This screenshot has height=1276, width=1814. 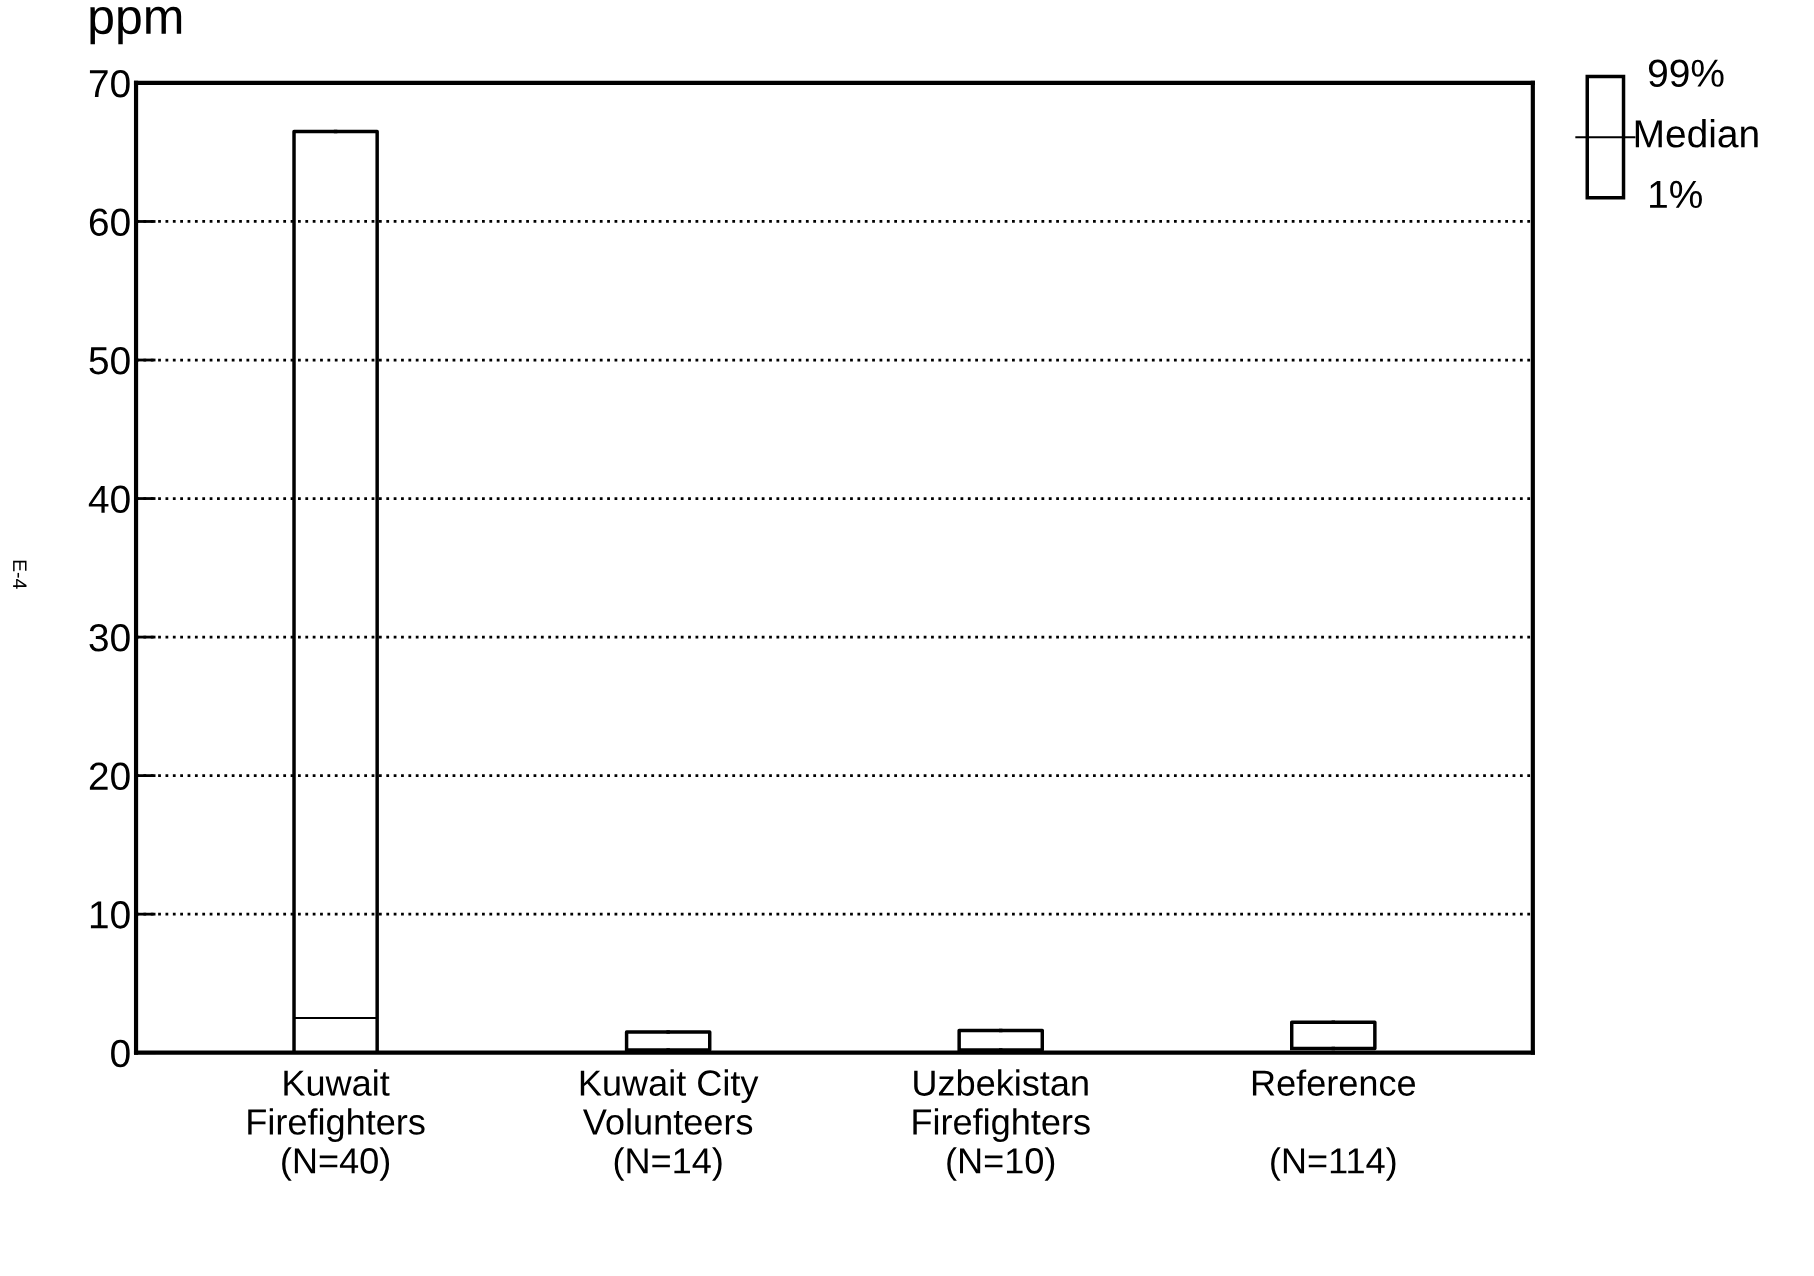 I want to click on y-tick-label: 30, so click(x=109, y=638).